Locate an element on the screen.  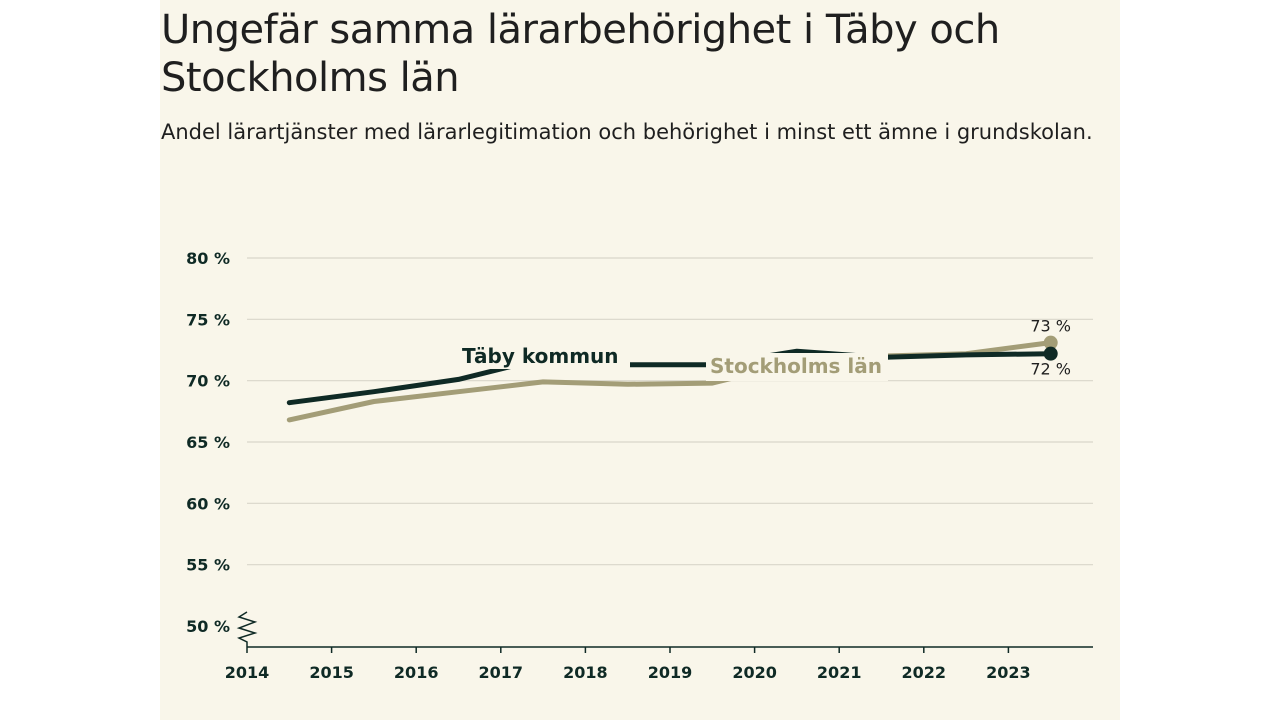
y-tick-label: 55 % is located at coordinates (208, 565).